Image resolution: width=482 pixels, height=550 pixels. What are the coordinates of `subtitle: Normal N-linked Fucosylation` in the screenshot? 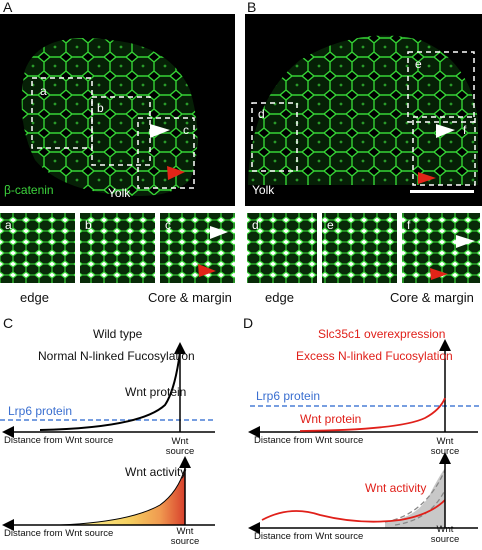 It's located at (116, 356).